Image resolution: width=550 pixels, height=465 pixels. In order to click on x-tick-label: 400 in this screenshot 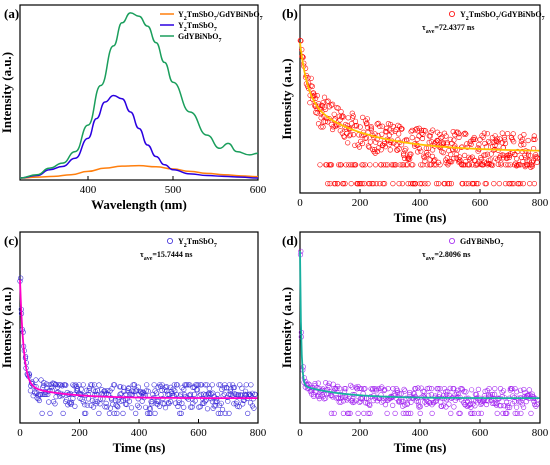, I will do `click(139, 433)`.